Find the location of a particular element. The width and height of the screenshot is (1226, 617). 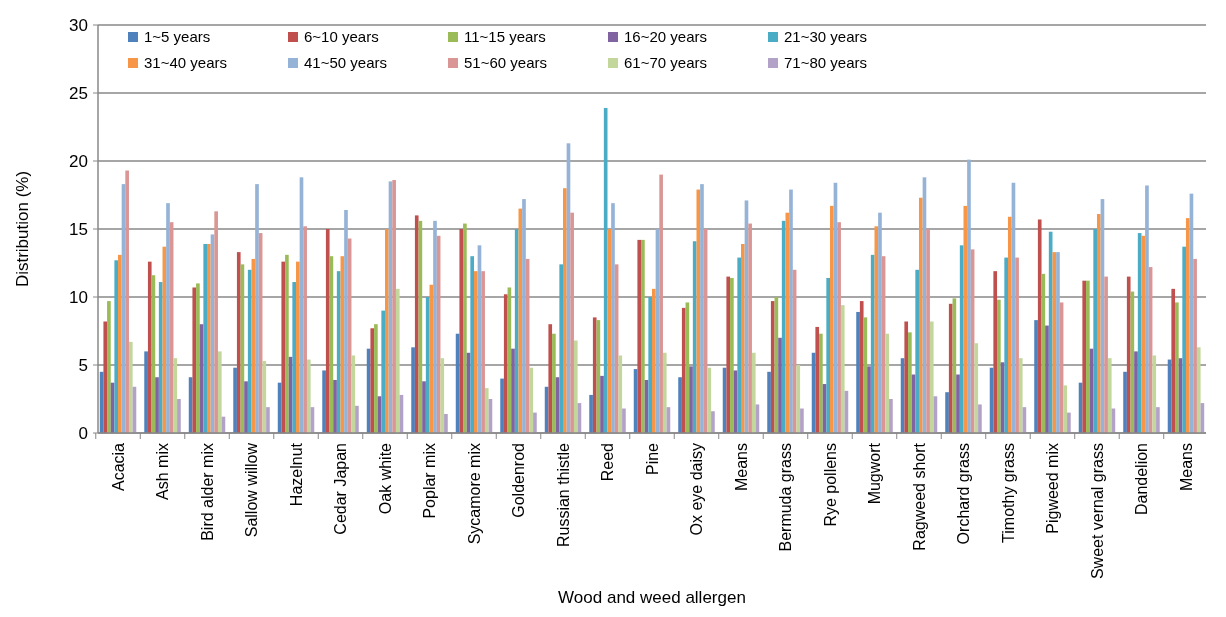

x-tick-label: Russian thistle is located at coordinates (563, 495).